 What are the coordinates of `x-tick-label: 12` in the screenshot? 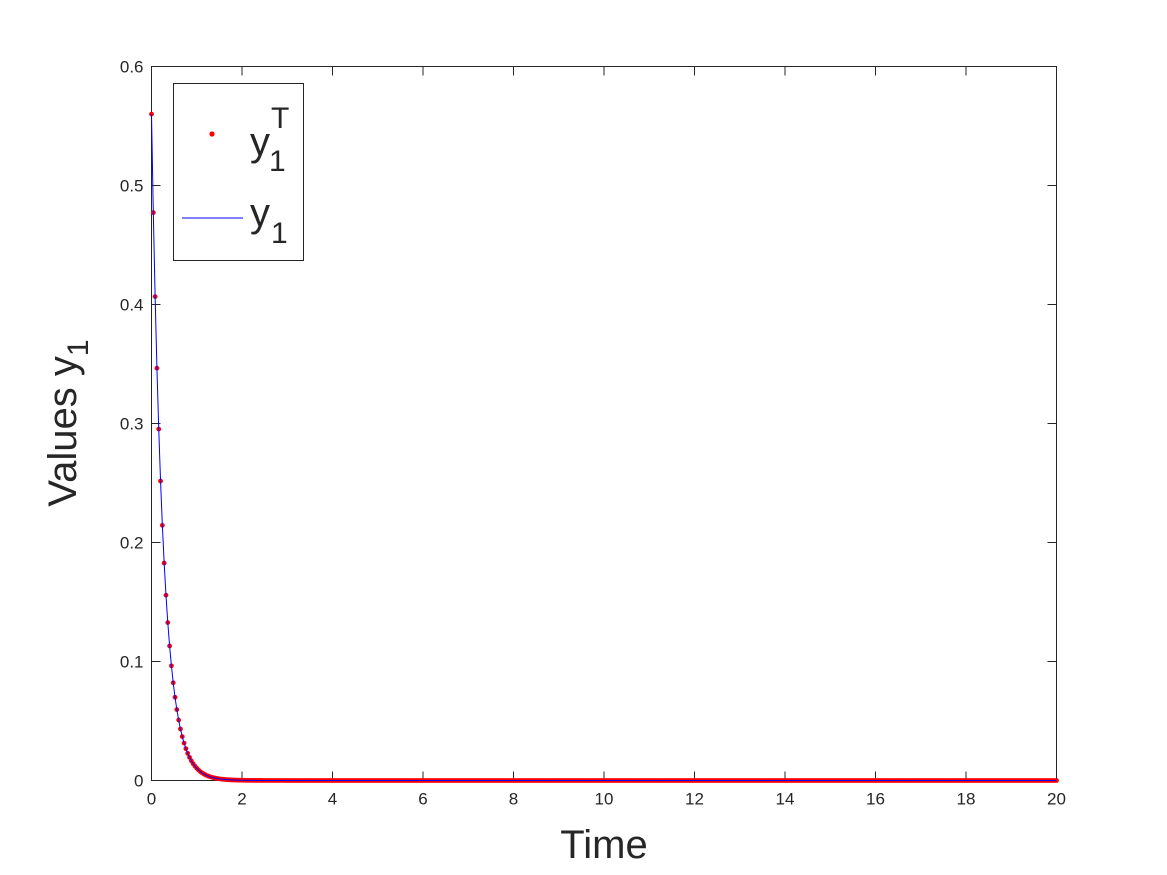 It's located at (694, 799).